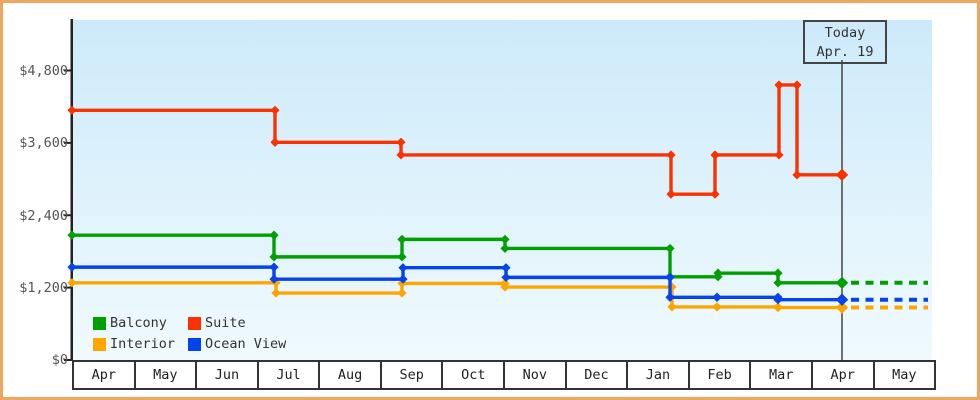 The width and height of the screenshot is (980, 400). Describe the element at coordinates (189, 333) in the screenshot. I see `chart-legend: Balcony Suite Interior Ocean View` at that location.